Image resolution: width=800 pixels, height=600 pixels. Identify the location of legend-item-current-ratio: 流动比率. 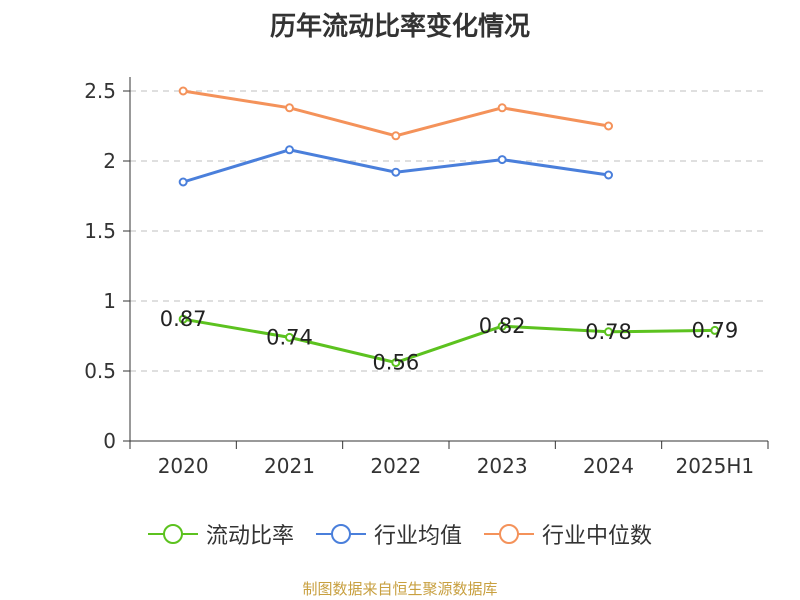
(220, 534).